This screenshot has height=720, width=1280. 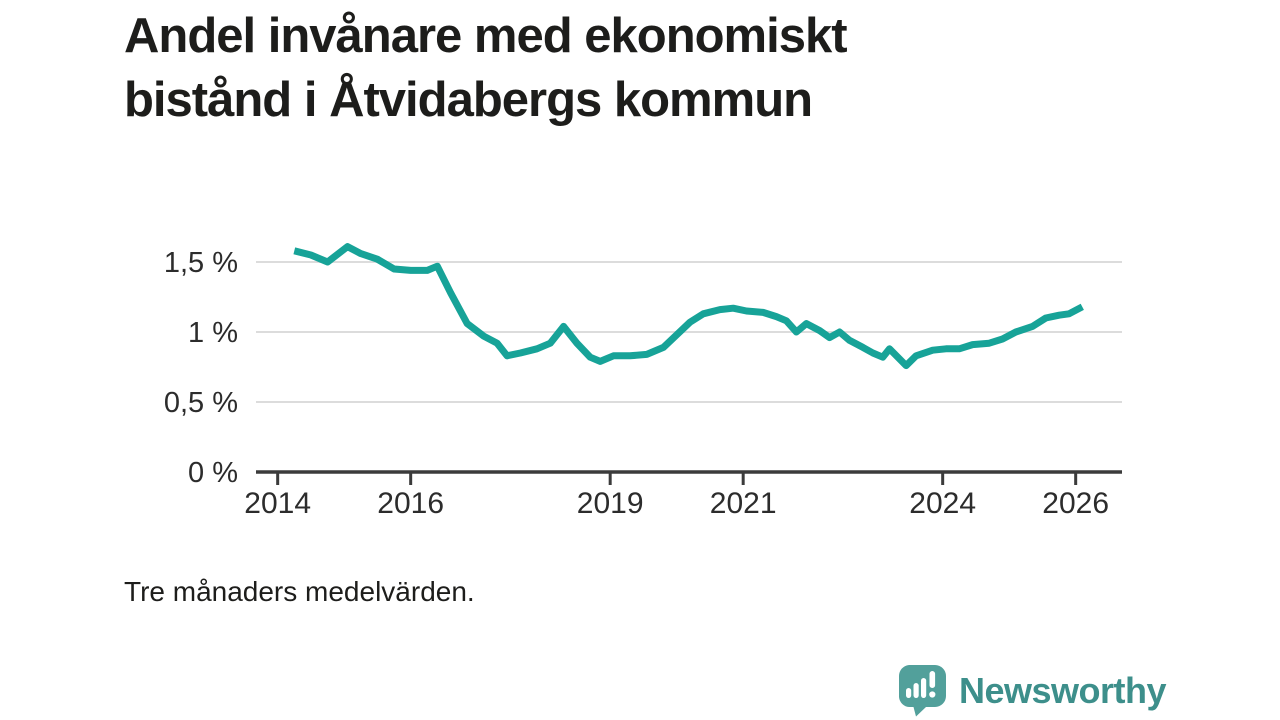 I want to click on data-line, so click(x=688, y=306).